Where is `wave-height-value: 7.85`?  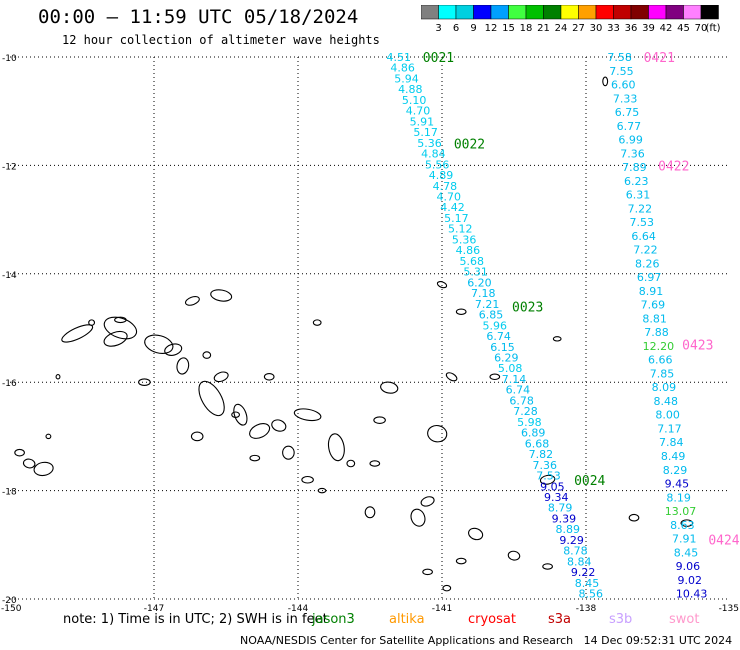
wave-height-value: 7.85 is located at coordinates (662, 373).